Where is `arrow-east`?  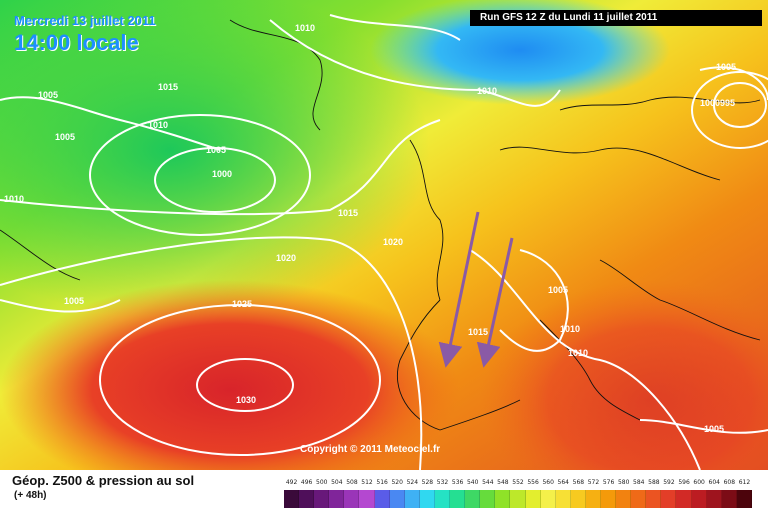
arrow-east is located at coordinates (495, 302).